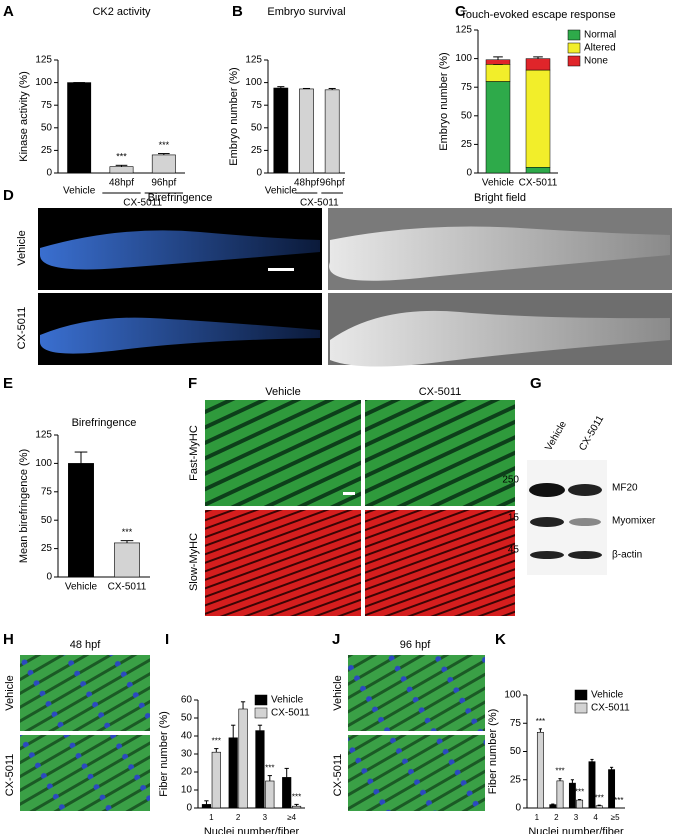 This screenshot has height=839, width=675. I want to click on legend-label: Altered, so click(600, 48).